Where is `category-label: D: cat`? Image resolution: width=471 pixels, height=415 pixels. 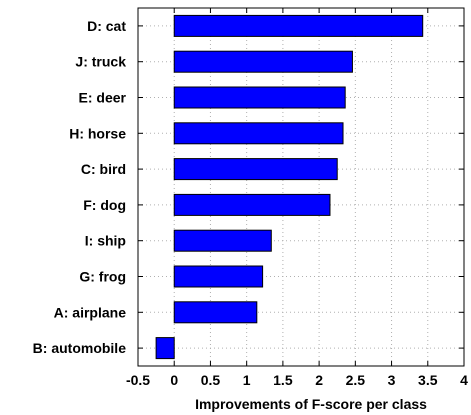
category-label: D: cat is located at coordinates (106, 26).